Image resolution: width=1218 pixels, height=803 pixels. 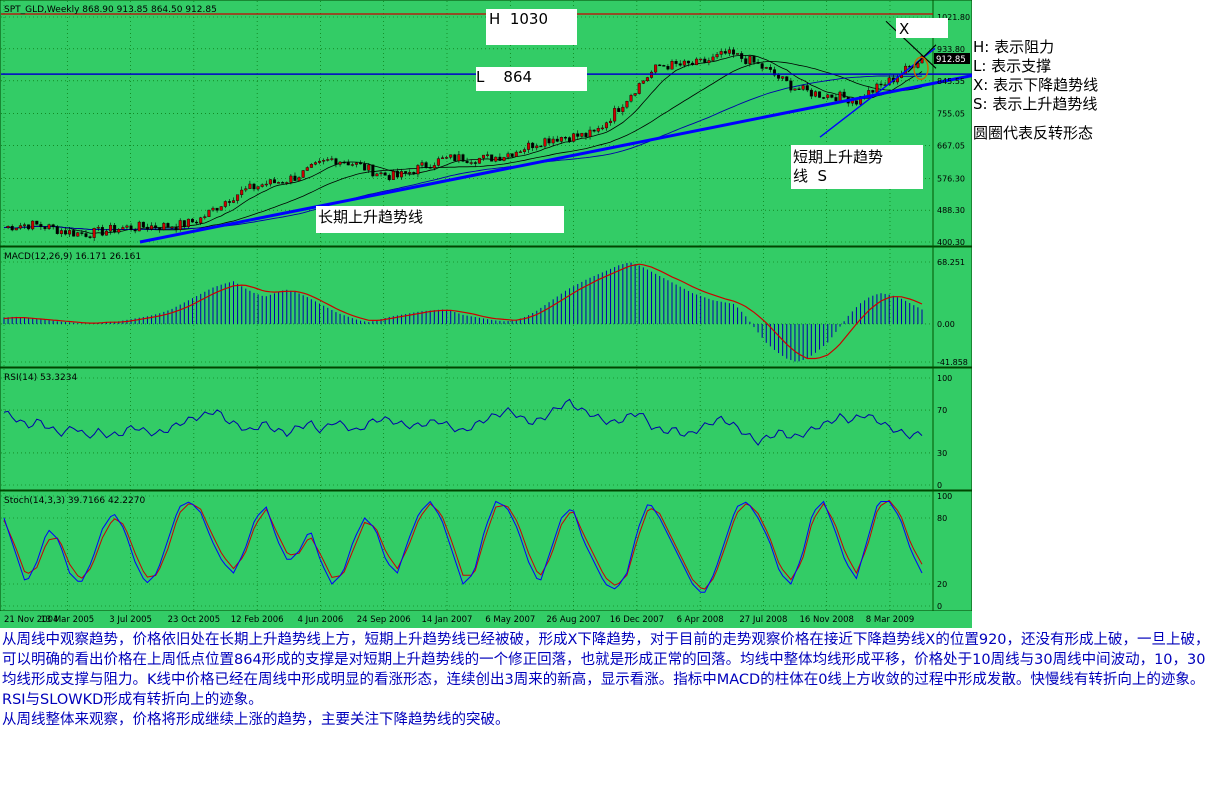 What do you see at coordinates (922, 28) in the screenshot?
I see `x-label-box` at bounding box center [922, 28].